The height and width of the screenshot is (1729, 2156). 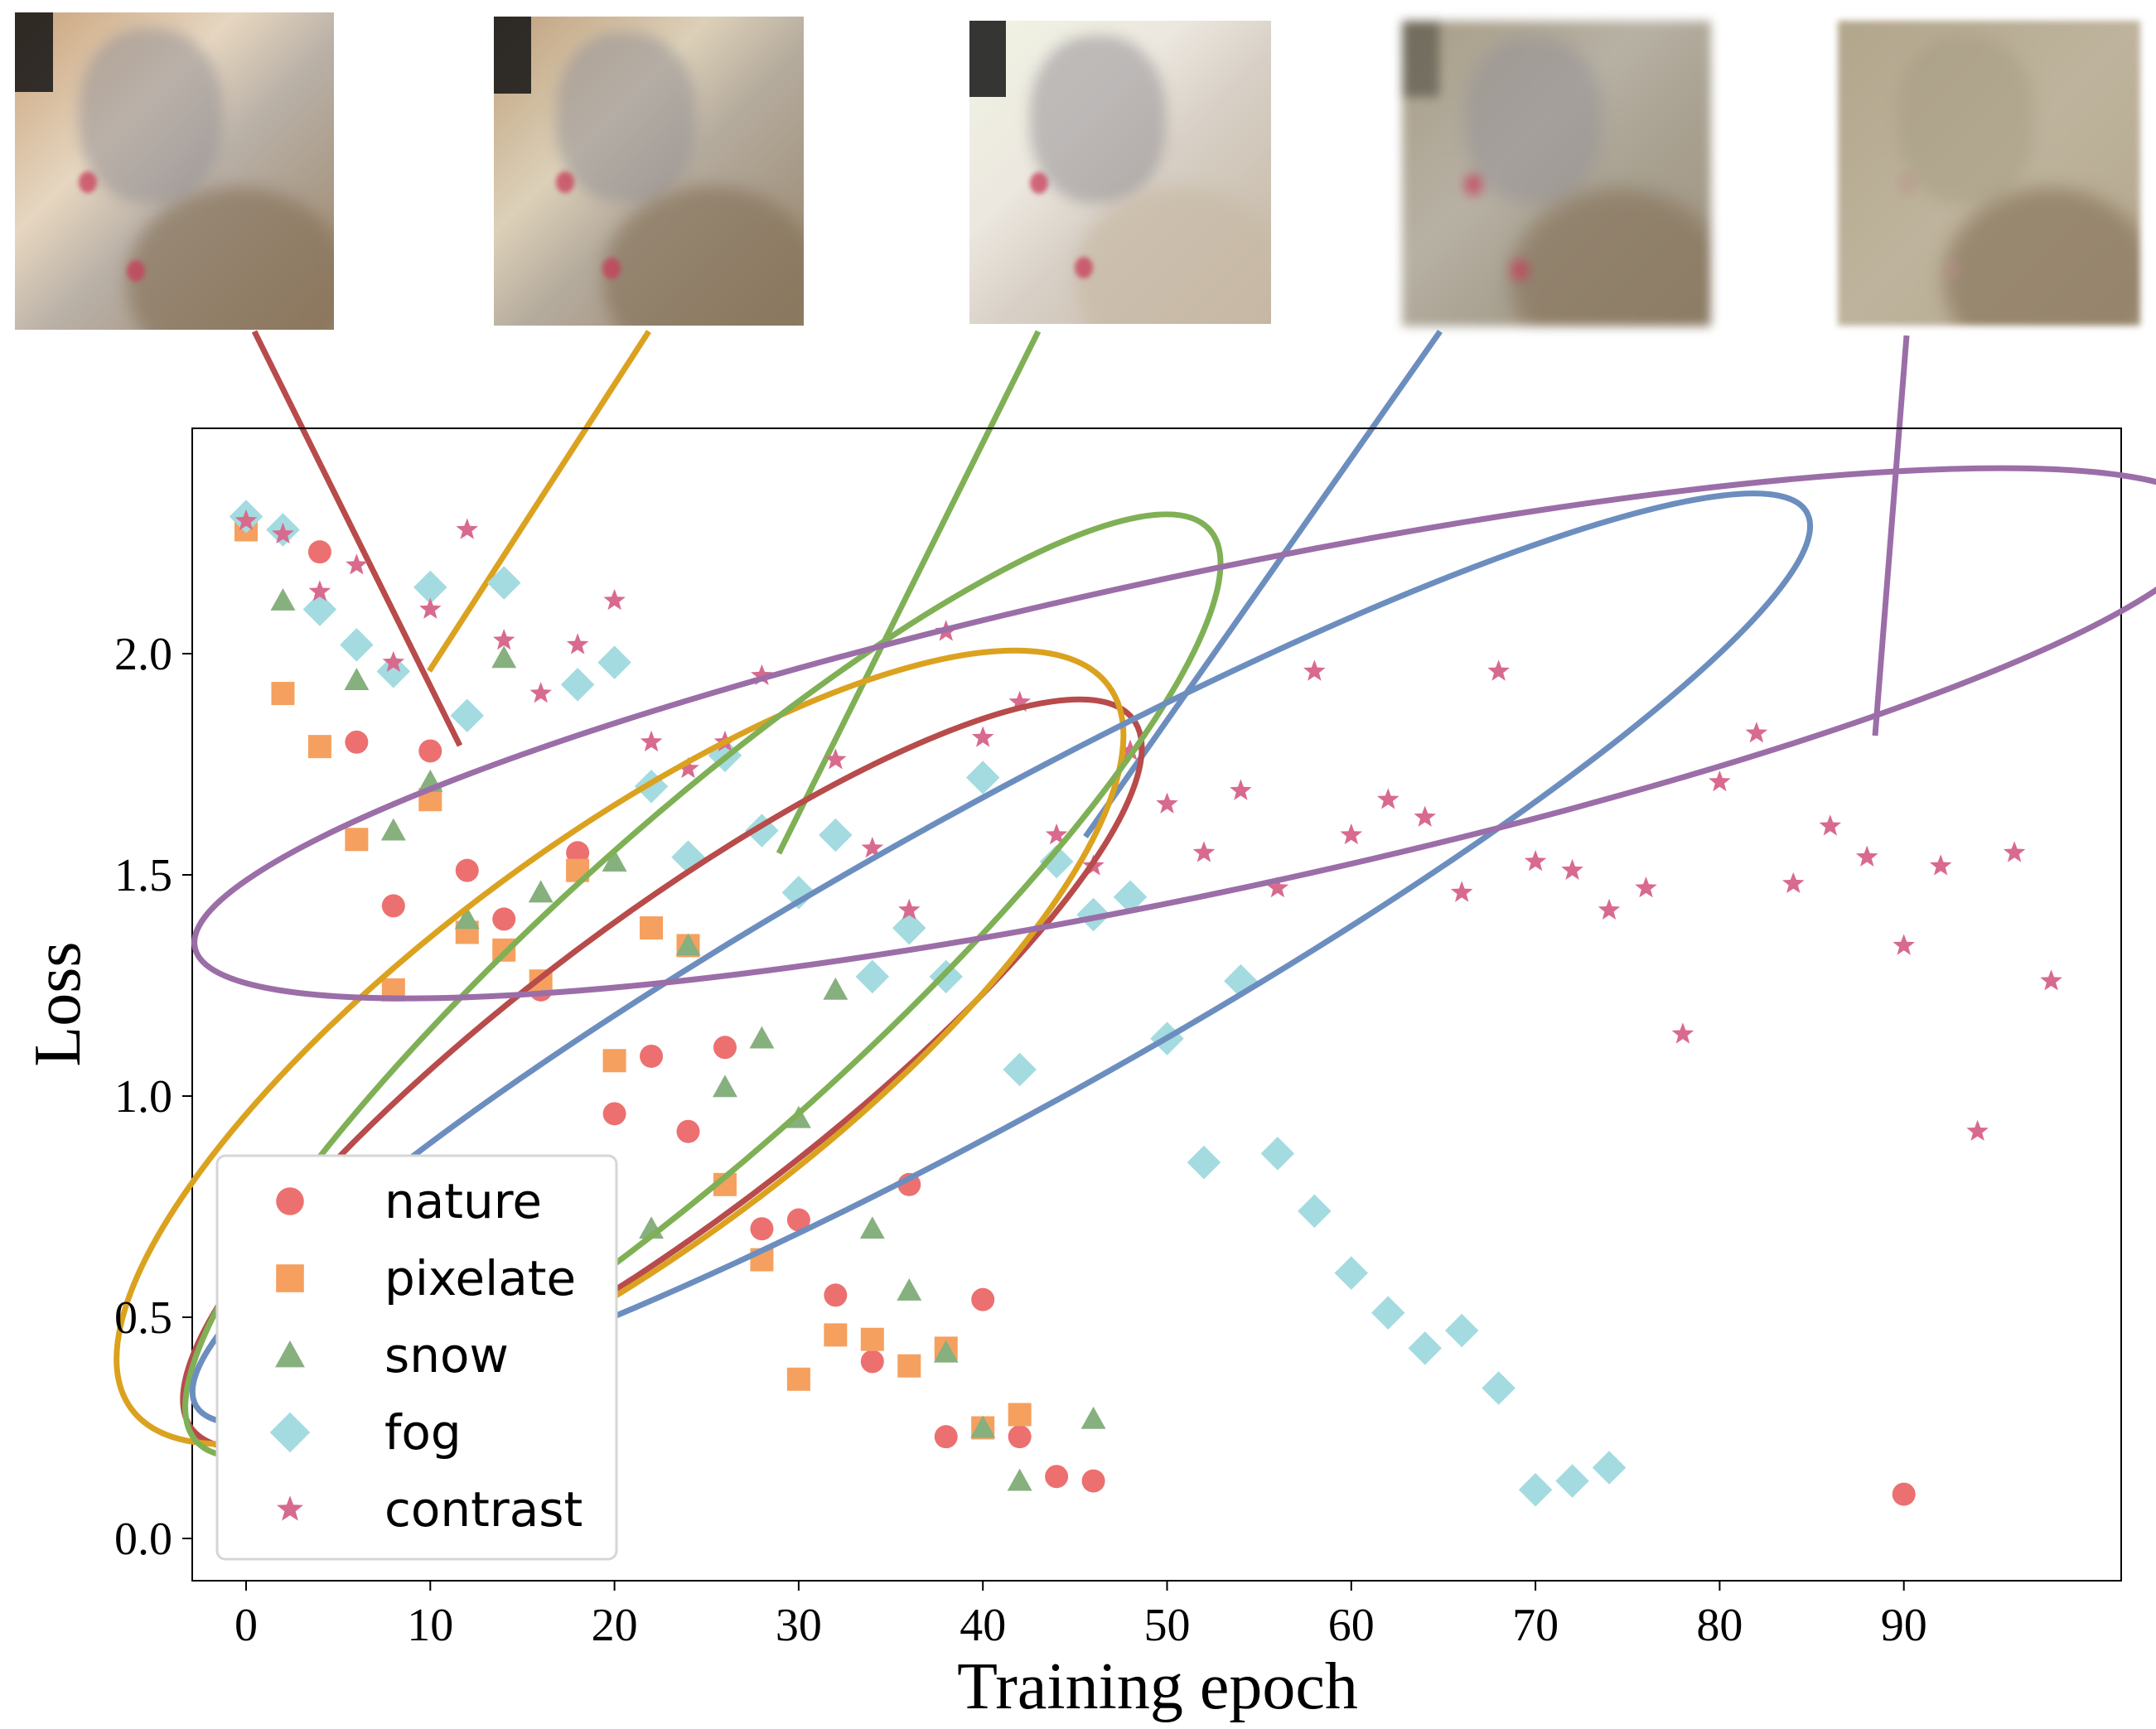 I want to click on legend-snow-marker, so click(x=290, y=1354).